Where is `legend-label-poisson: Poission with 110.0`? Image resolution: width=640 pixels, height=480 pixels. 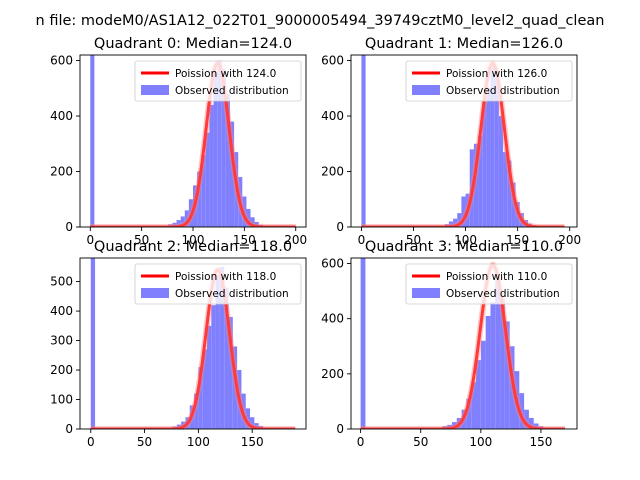 legend-label-poisson: Poission with 110.0 is located at coordinates (496, 277).